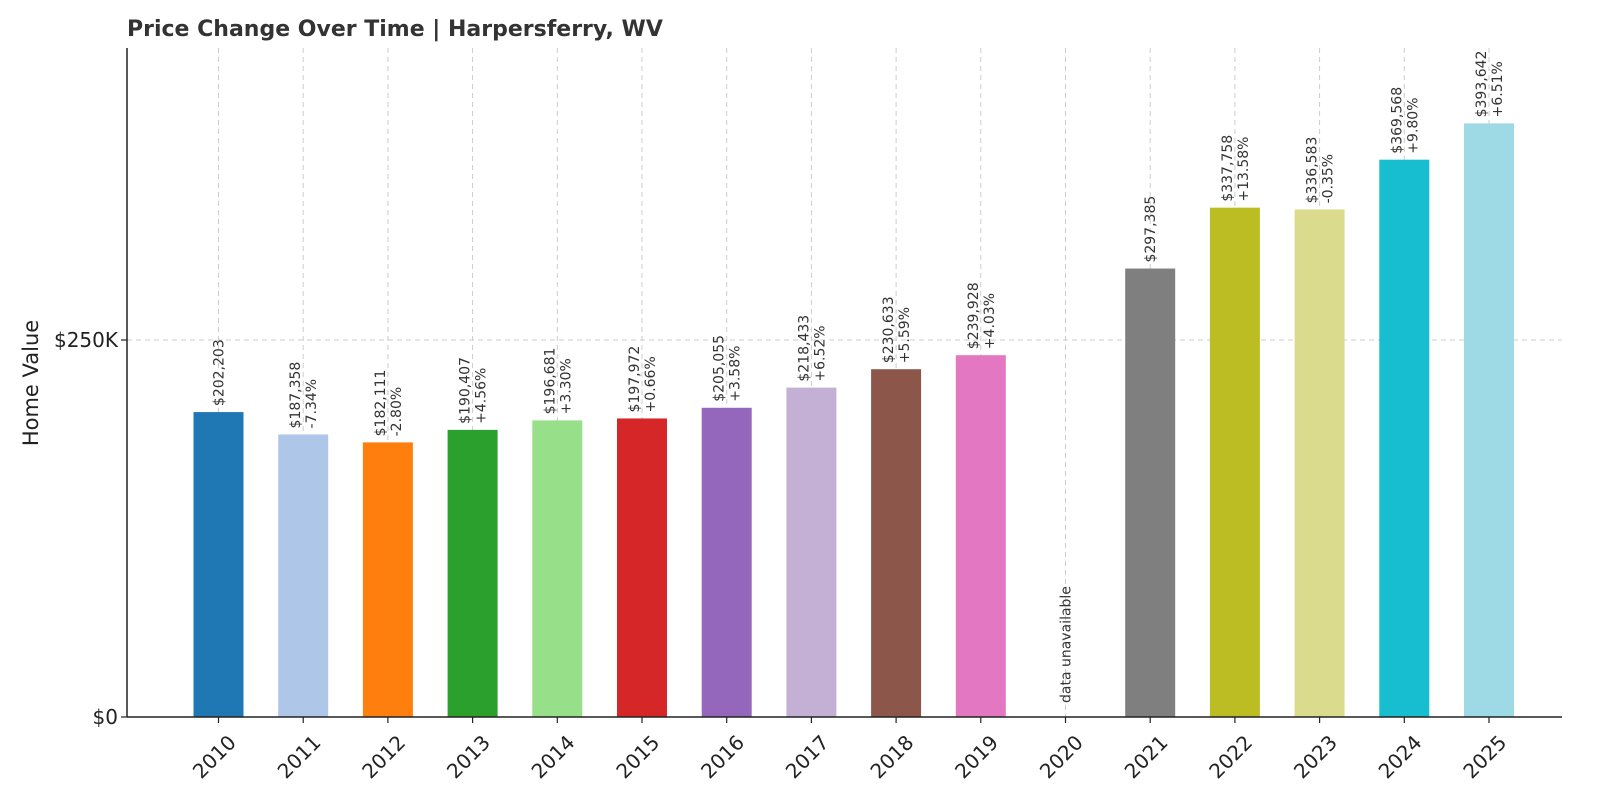  Describe the element at coordinates (1146, 756) in the screenshot. I see `x-tick-label-2021: 2021` at that location.